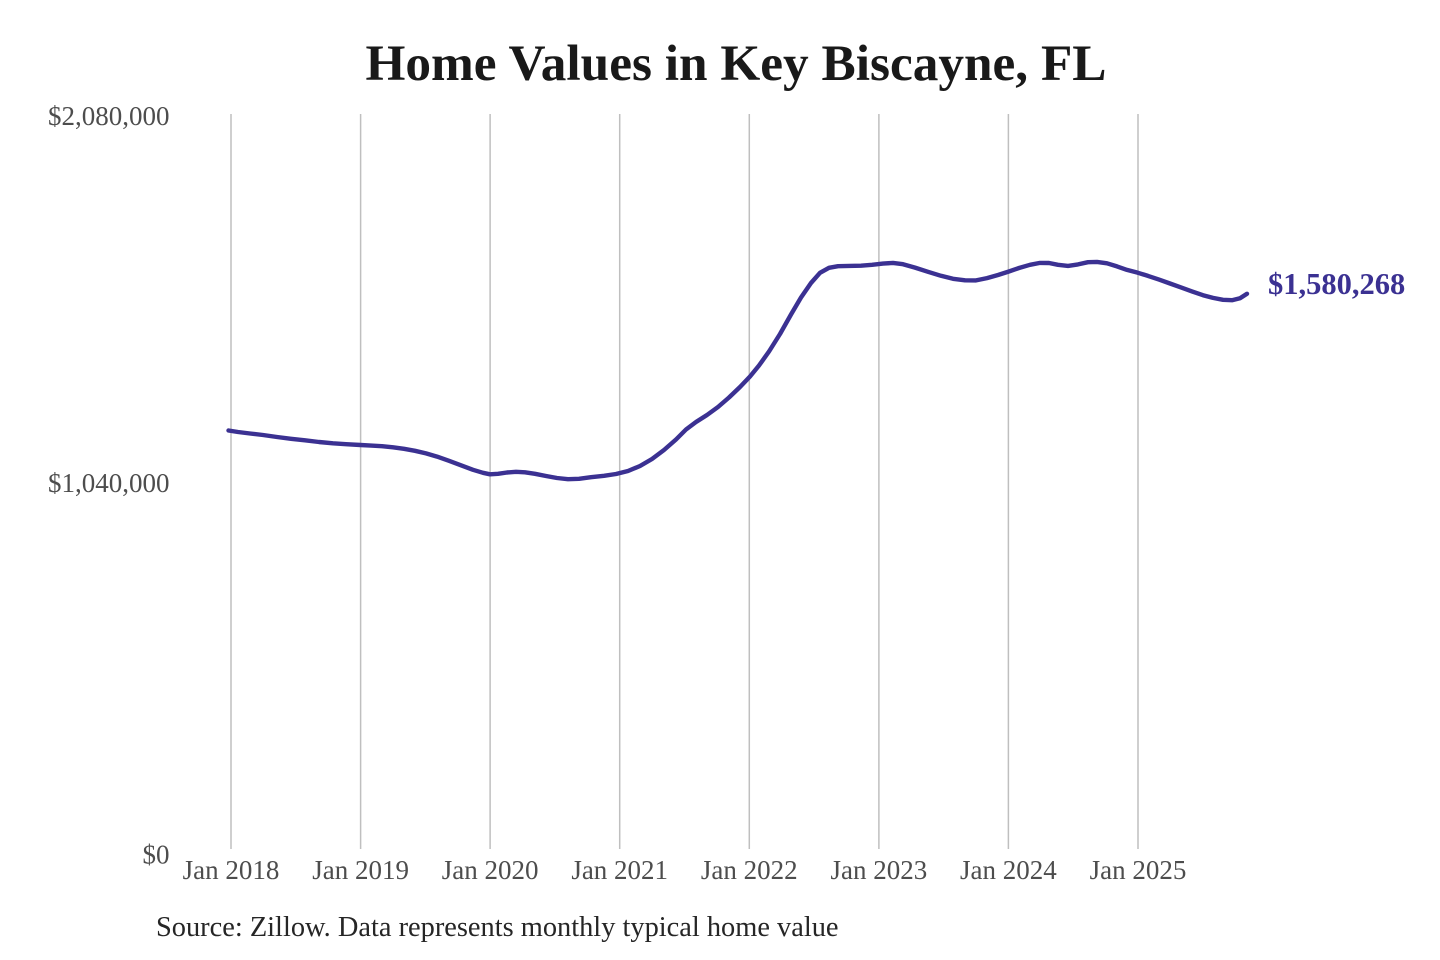 The width and height of the screenshot is (1440, 960). What do you see at coordinates (1008, 870) in the screenshot?
I see `svg-text: Jan 2024` at bounding box center [1008, 870].